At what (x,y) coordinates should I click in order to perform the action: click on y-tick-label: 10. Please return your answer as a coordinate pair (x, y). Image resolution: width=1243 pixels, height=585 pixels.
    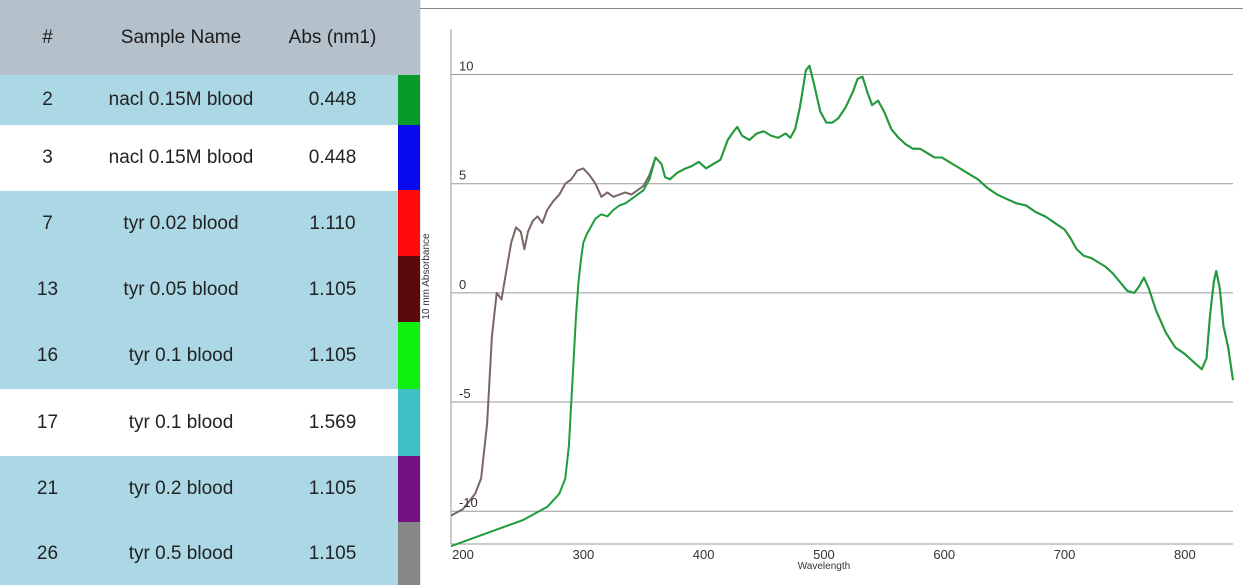
    Looking at the image, I should click on (466, 66).